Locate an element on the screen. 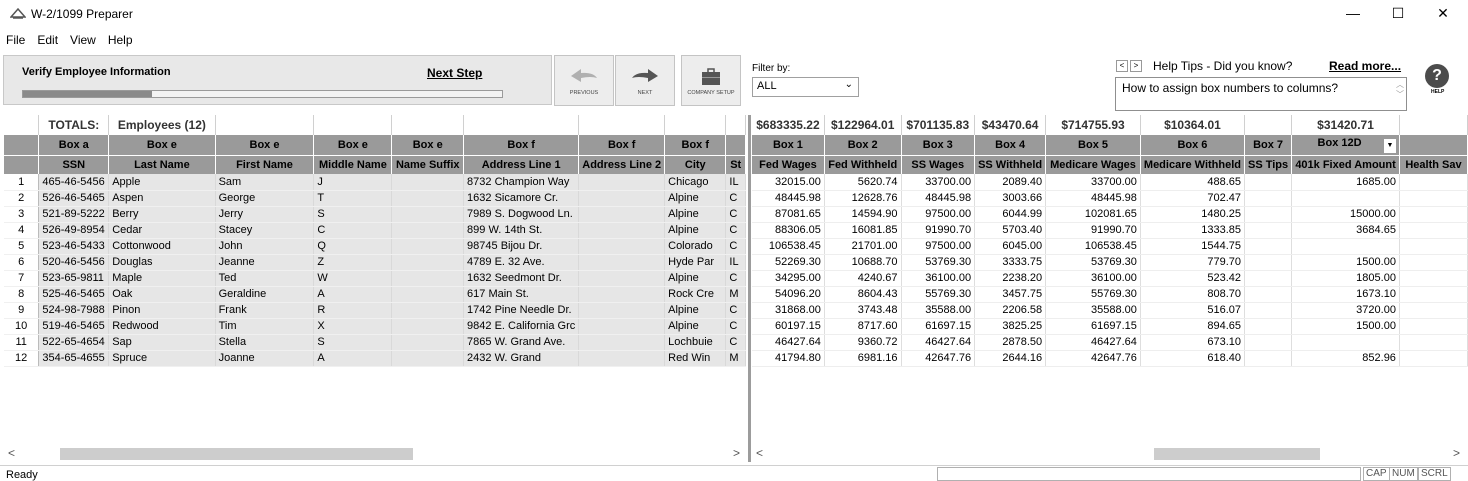 This screenshot has height=481, width=1468. column-header: Address Line 2 is located at coordinates (622, 164).